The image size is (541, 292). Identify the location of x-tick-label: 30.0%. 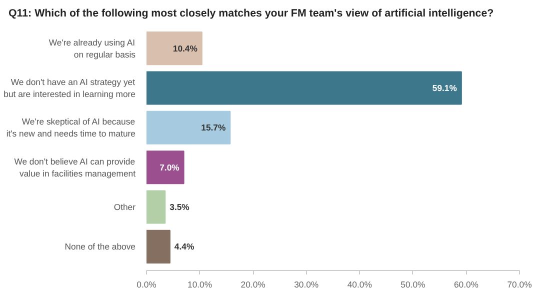
(306, 285).